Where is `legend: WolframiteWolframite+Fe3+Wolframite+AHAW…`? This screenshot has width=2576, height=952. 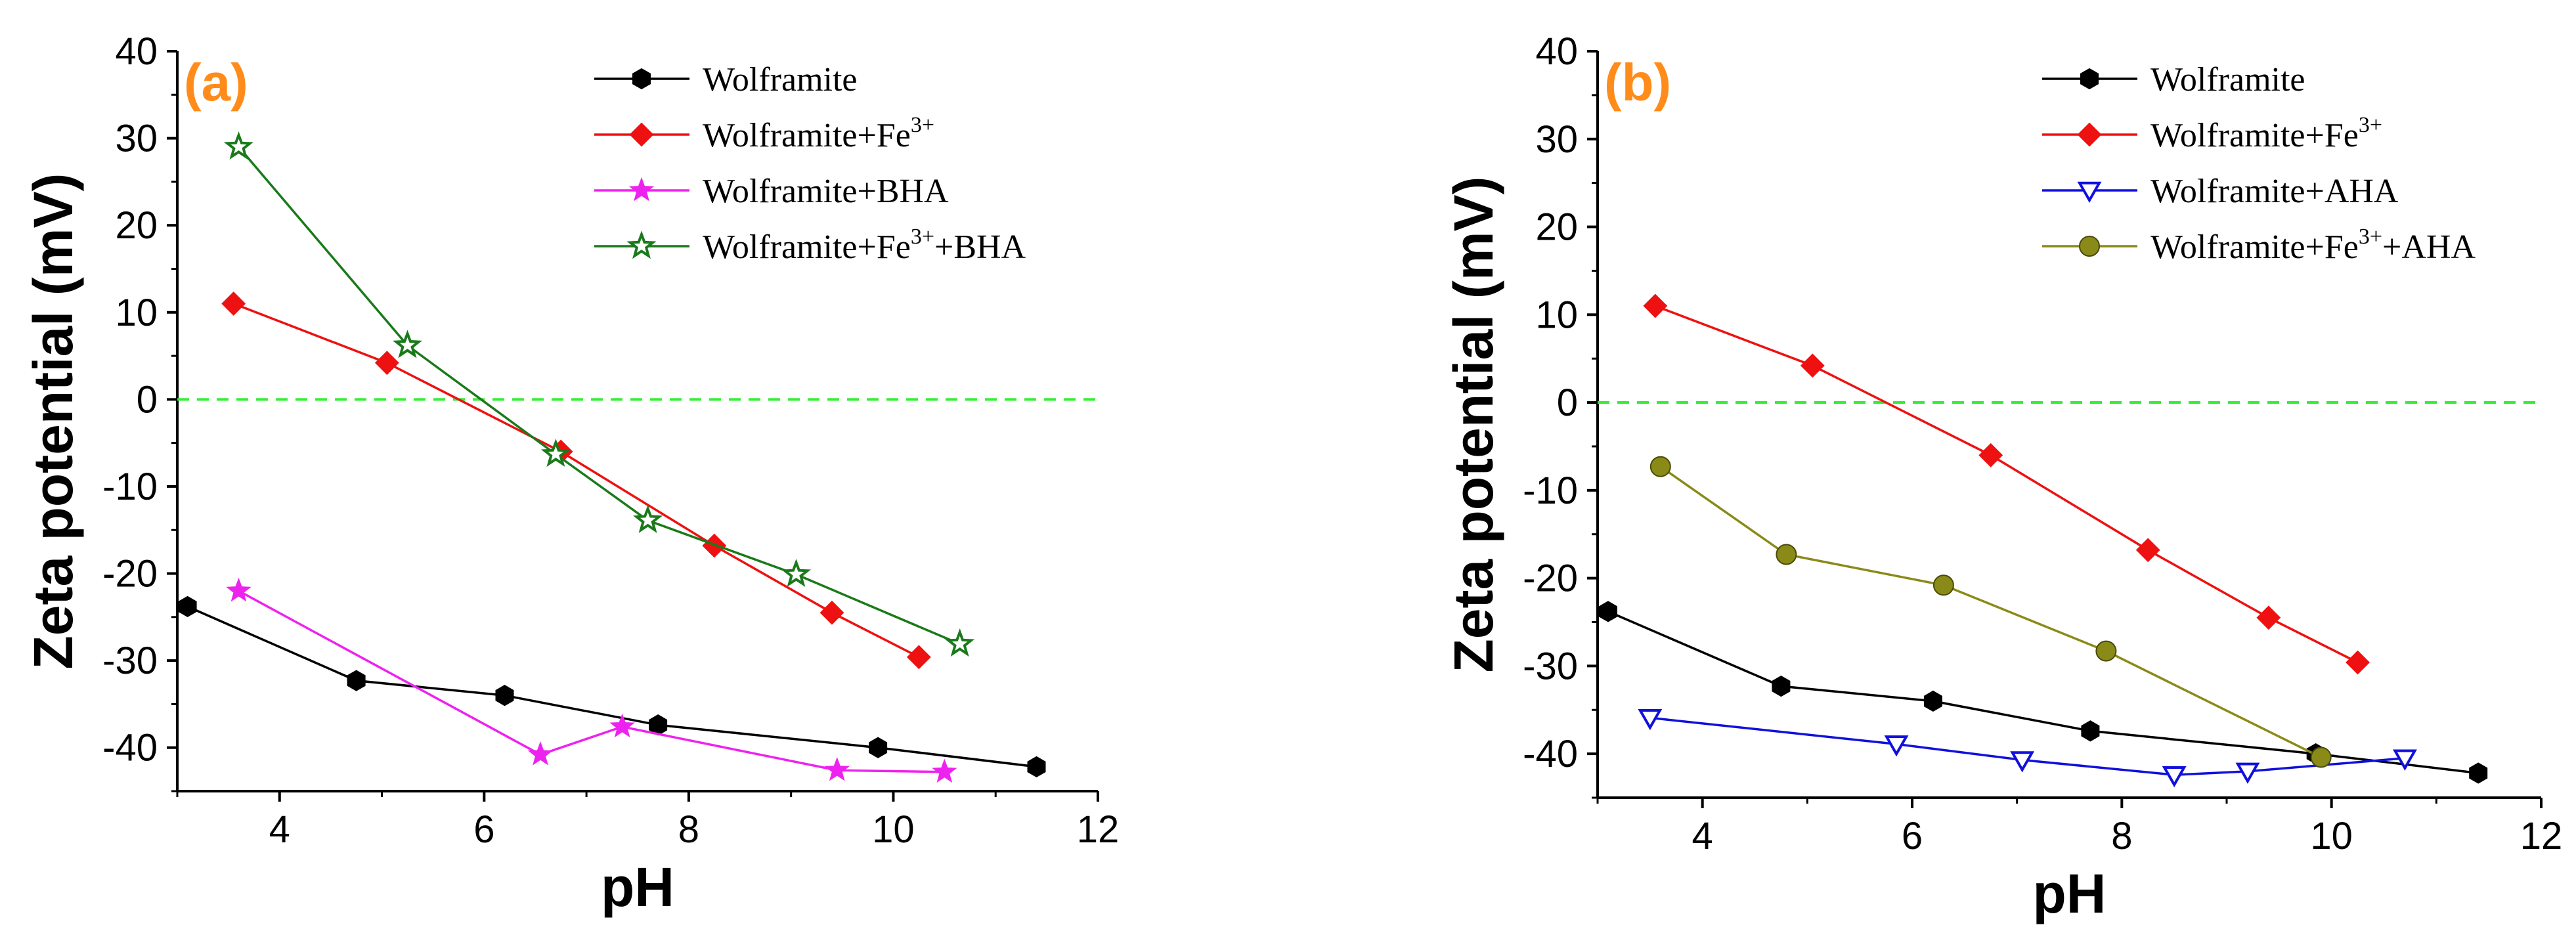
legend: WolframiteWolframite+Fe3+Wolframite+AHAW… is located at coordinates (2259, 163).